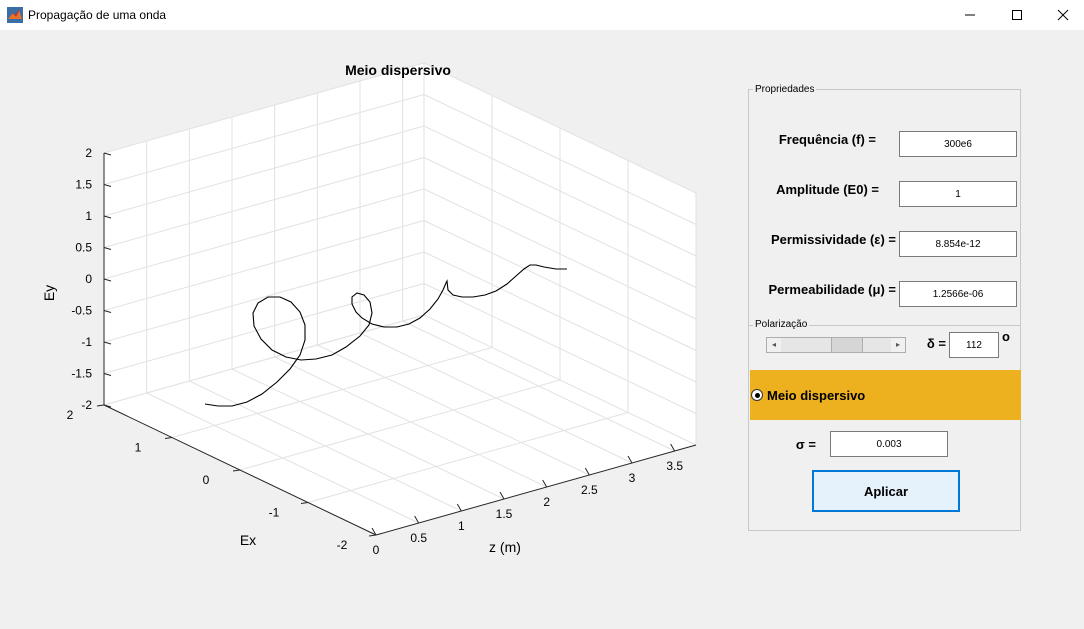 This screenshot has width=1084, height=629. I want to click on delta-input, so click(974, 345).